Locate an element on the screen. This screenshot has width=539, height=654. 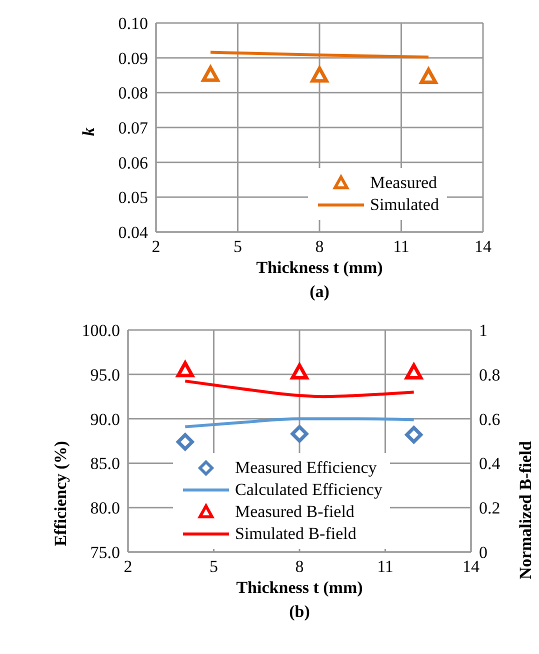
y2-tick-label: 0.4 is located at coordinates (490, 464).